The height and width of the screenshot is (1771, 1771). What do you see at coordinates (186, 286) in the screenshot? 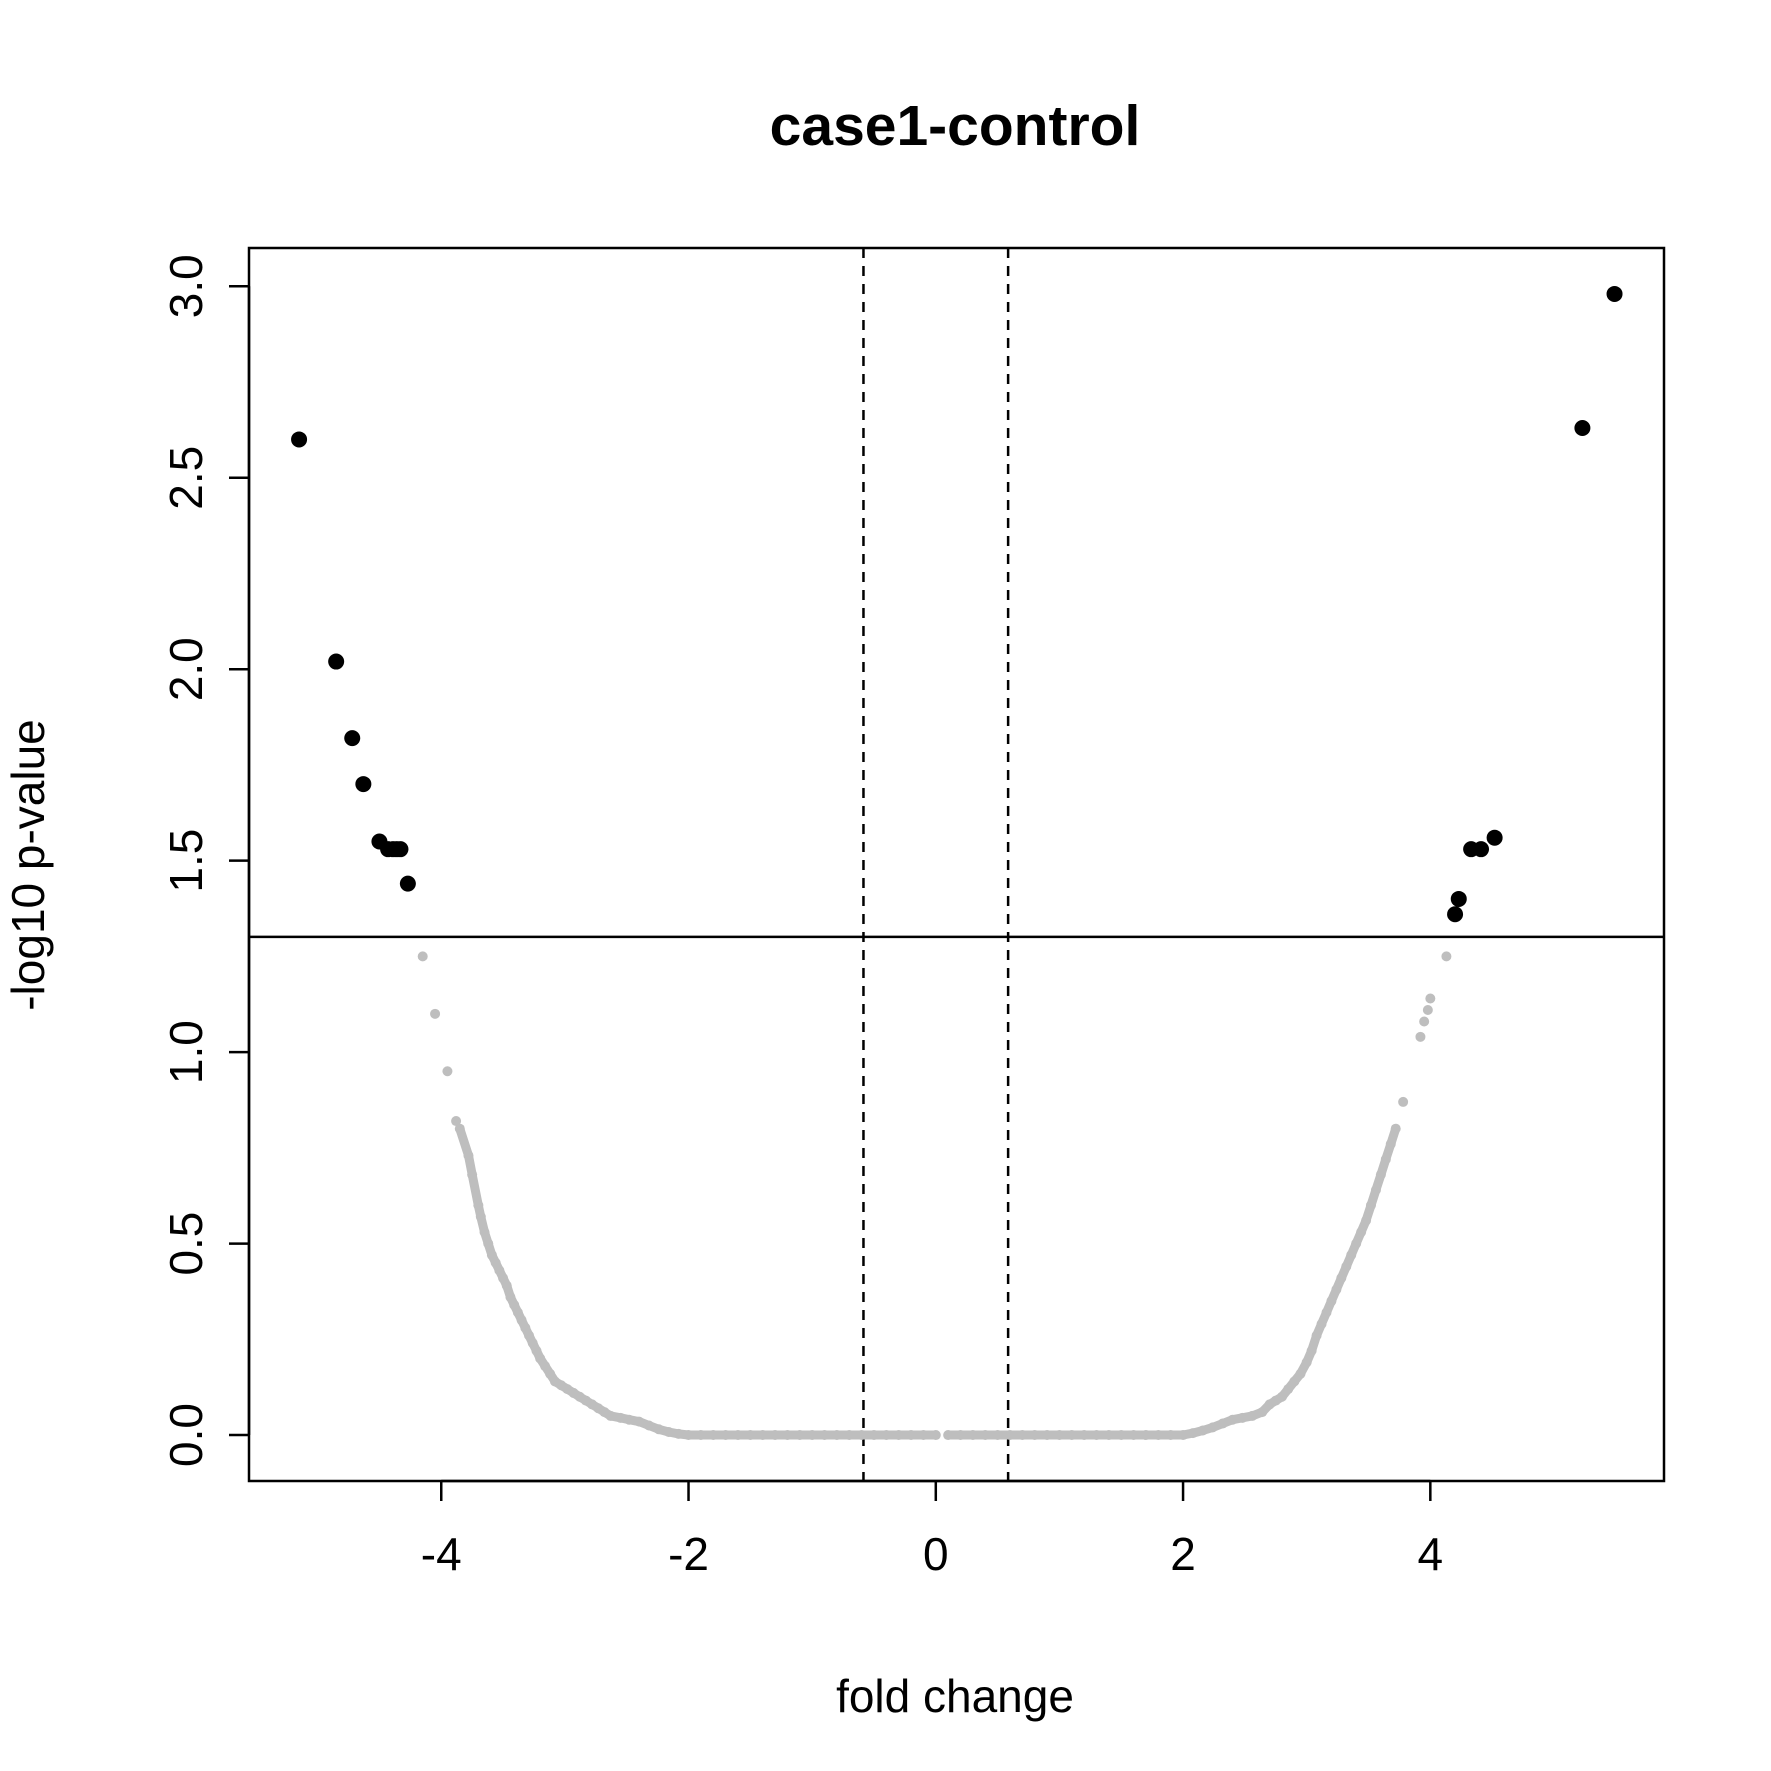
I see `y-tick-label: 3.0` at bounding box center [186, 286].